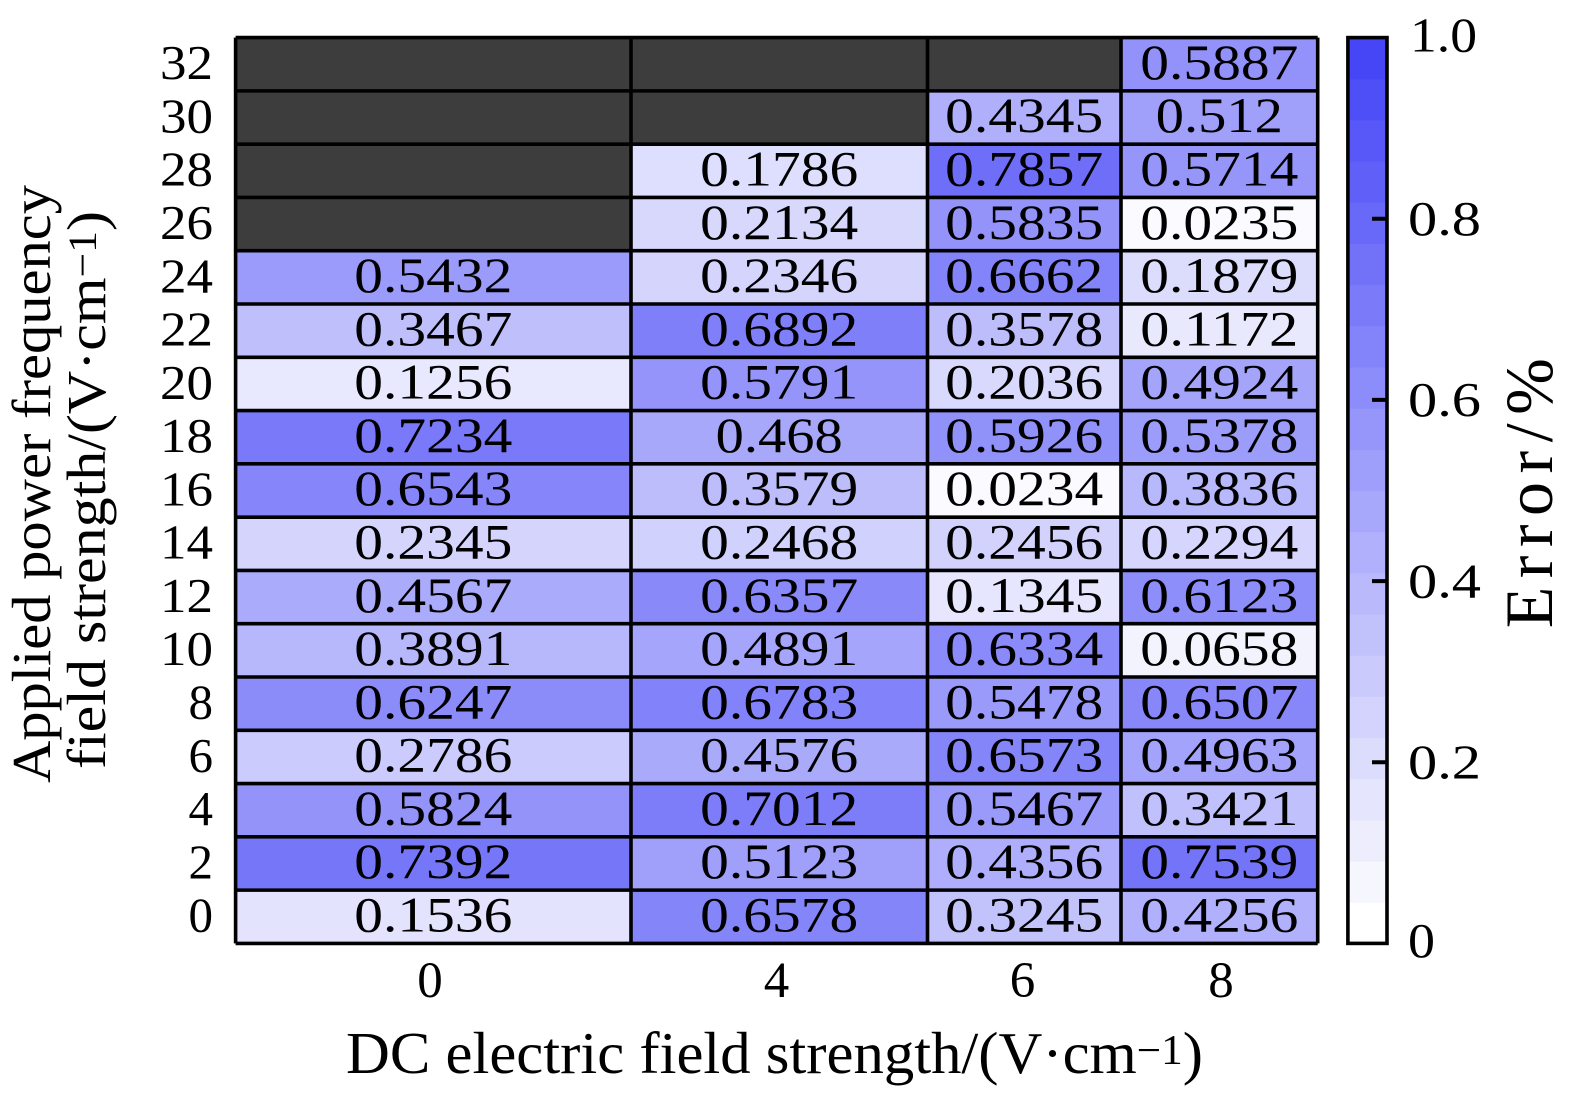 Image resolution: width=1575 pixels, height=1098 pixels. What do you see at coordinates (1024, 542) in the screenshot?
I see `svg-text: 0.2456` at bounding box center [1024, 542].